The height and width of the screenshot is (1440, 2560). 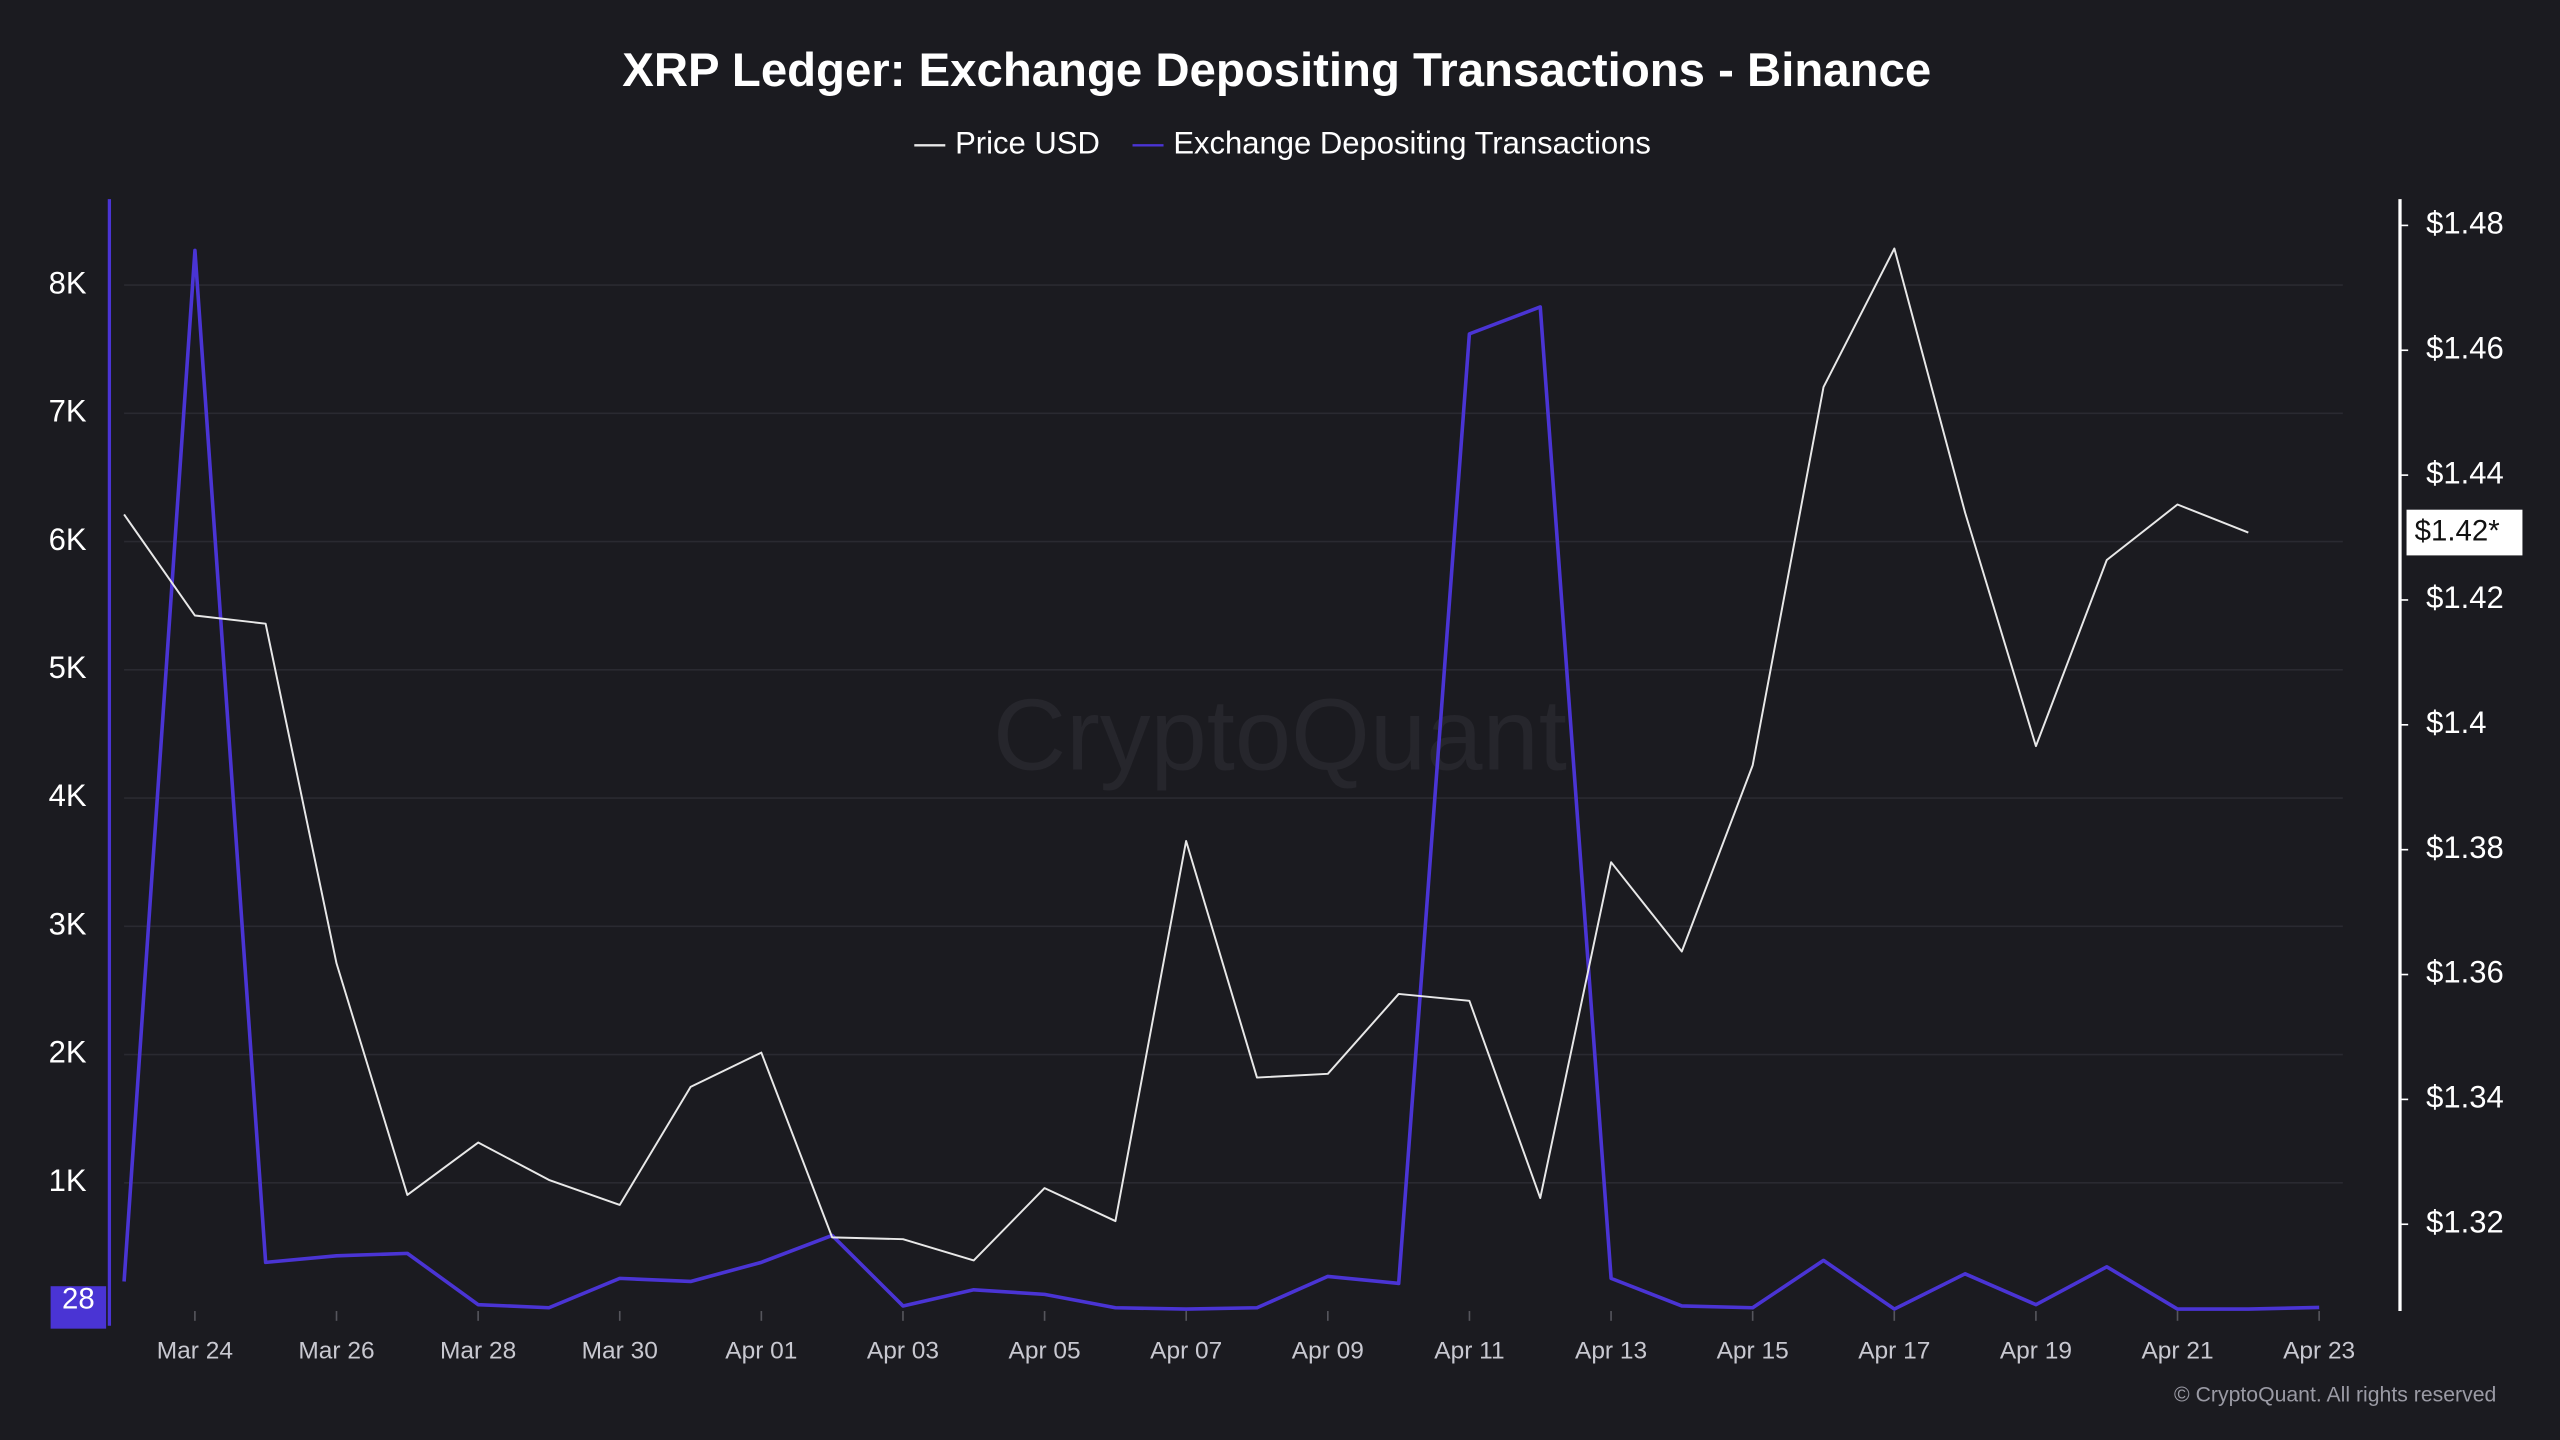 I want to click on y2-tick-label: $1.34, so click(x=2465, y=1097).